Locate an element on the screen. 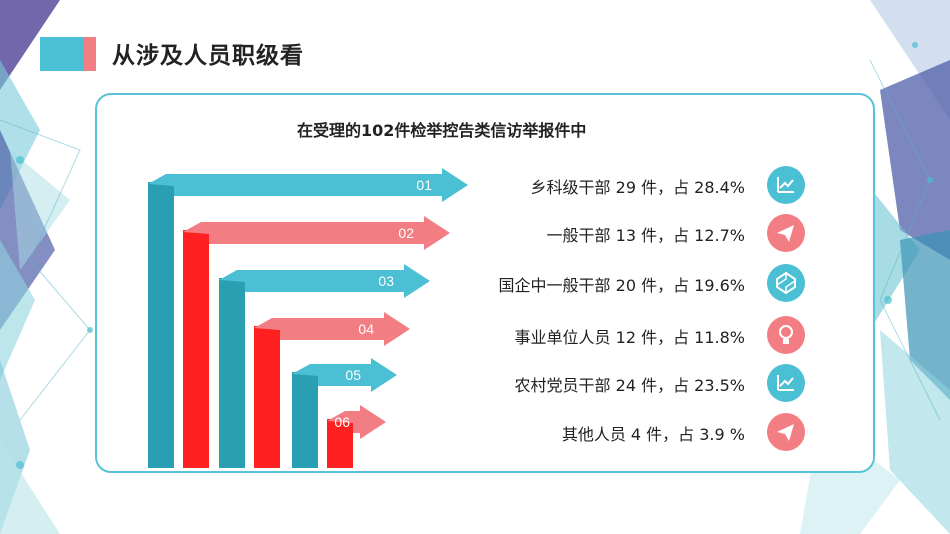  row-label-3: 国企中一般干部 20 件，占 19.6% is located at coordinates (621, 285).